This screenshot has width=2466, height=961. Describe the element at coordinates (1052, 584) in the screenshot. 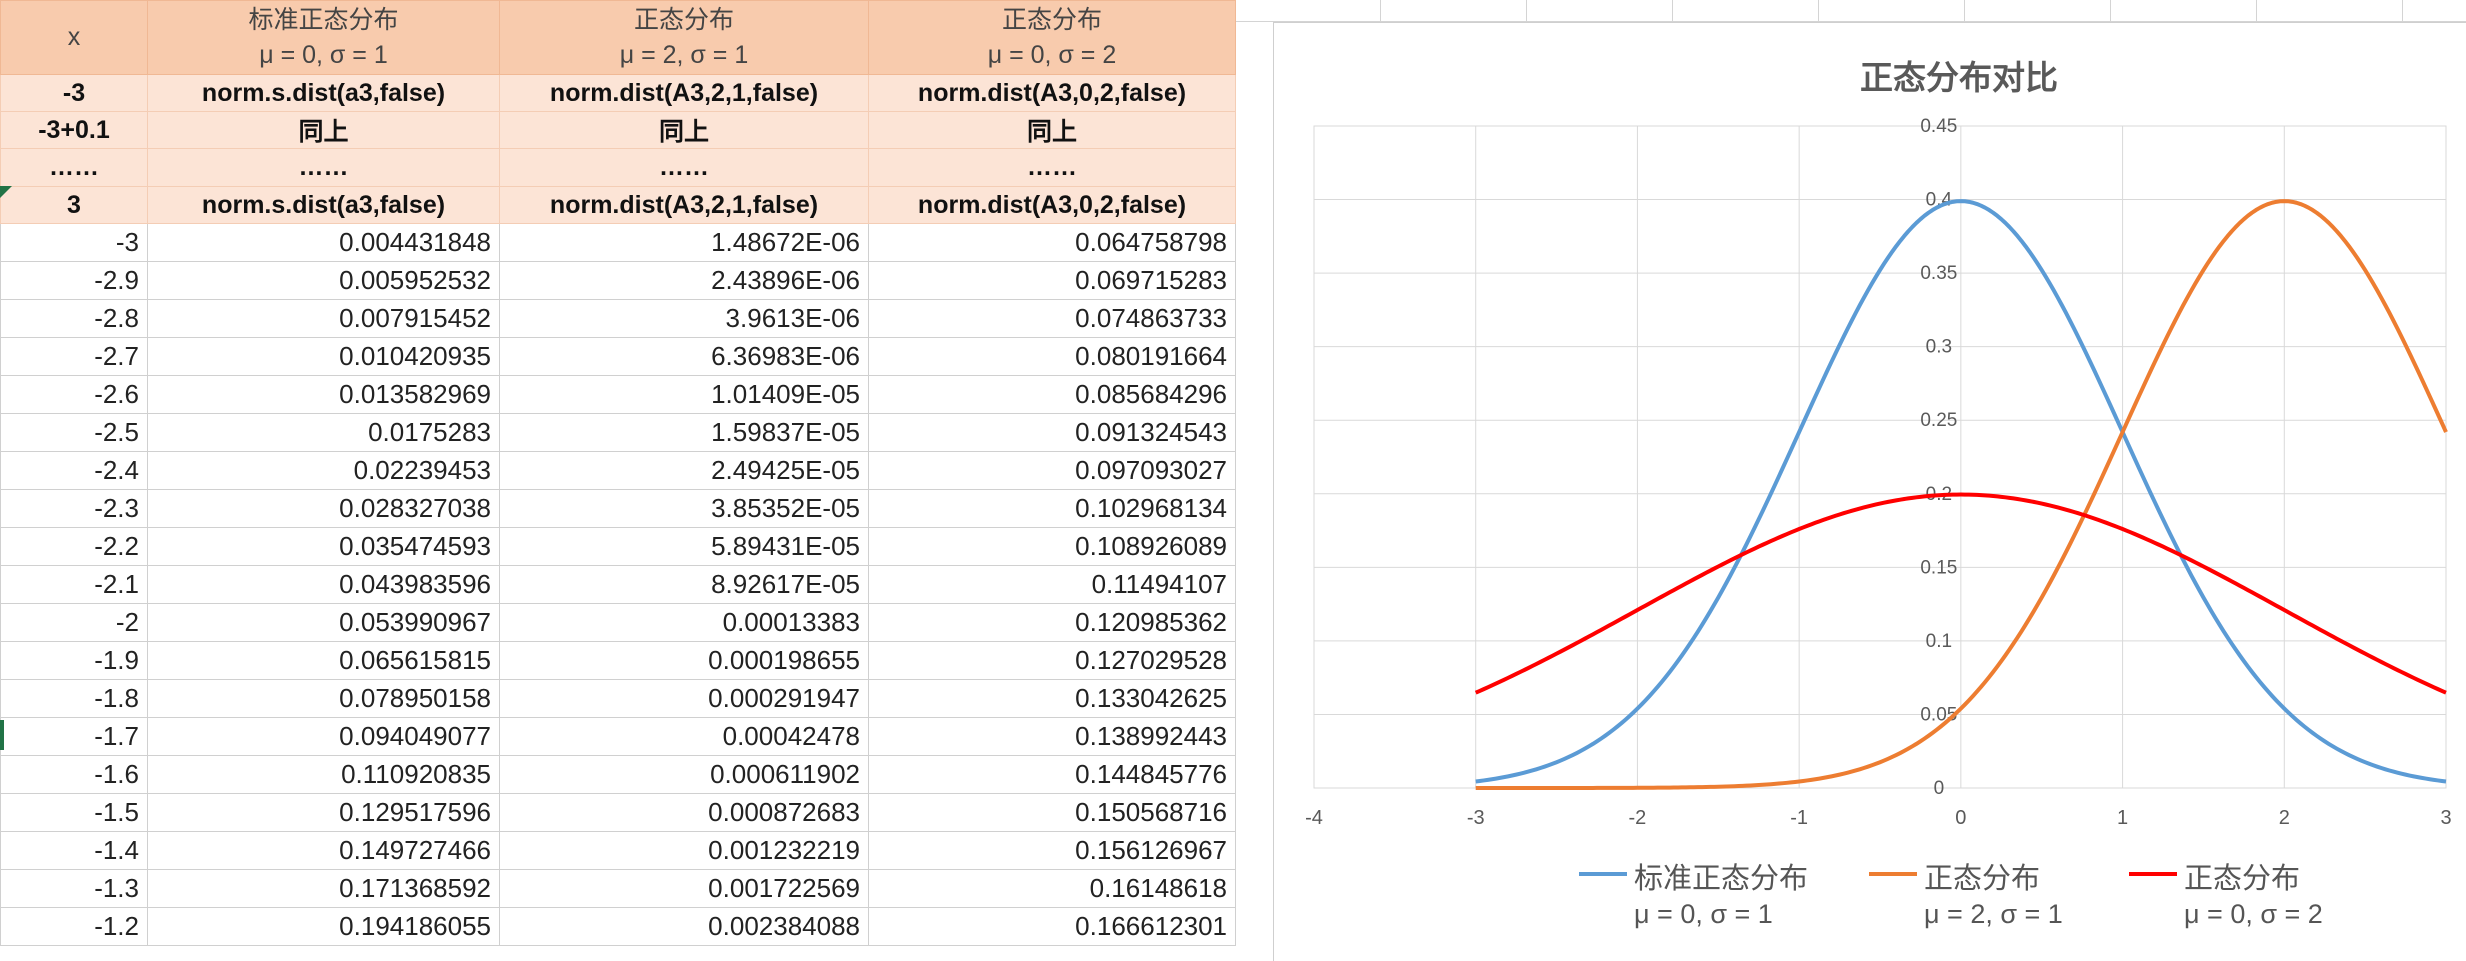

I see `value-cell: 0.11494107` at that location.